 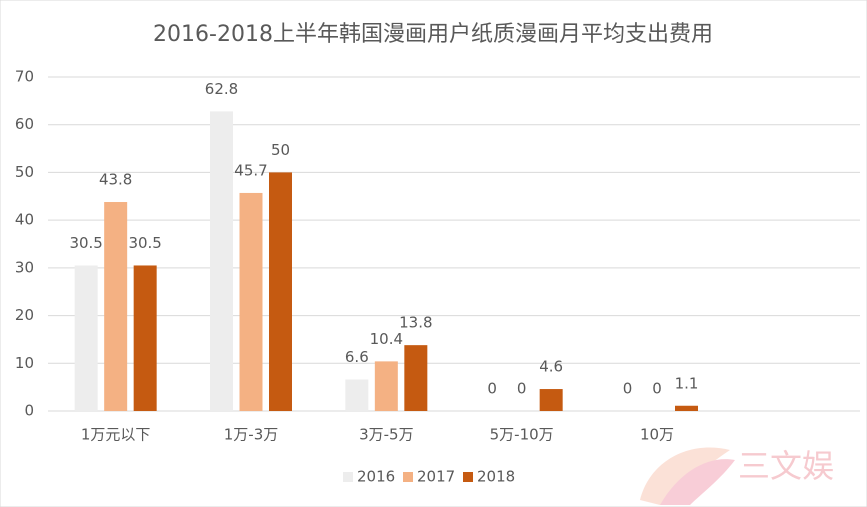 What do you see at coordinates (24, 363) in the screenshot?
I see `y-tick-label: 10` at bounding box center [24, 363].